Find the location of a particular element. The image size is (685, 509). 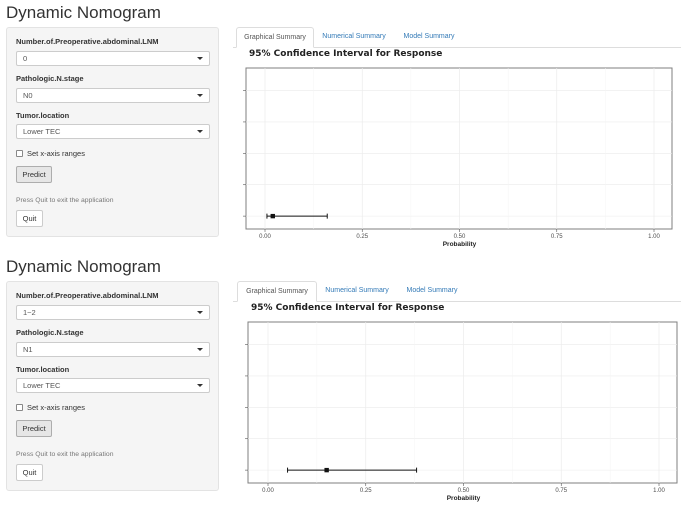

n-stage-select: N1 is located at coordinates (113, 349).